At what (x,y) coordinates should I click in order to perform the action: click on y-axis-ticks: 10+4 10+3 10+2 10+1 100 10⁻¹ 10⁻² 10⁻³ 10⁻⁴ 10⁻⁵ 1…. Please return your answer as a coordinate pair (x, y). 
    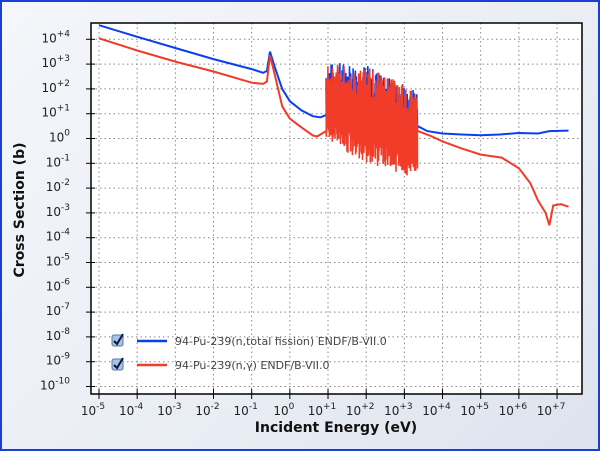
    Looking at the image, I should click on (67, 211).